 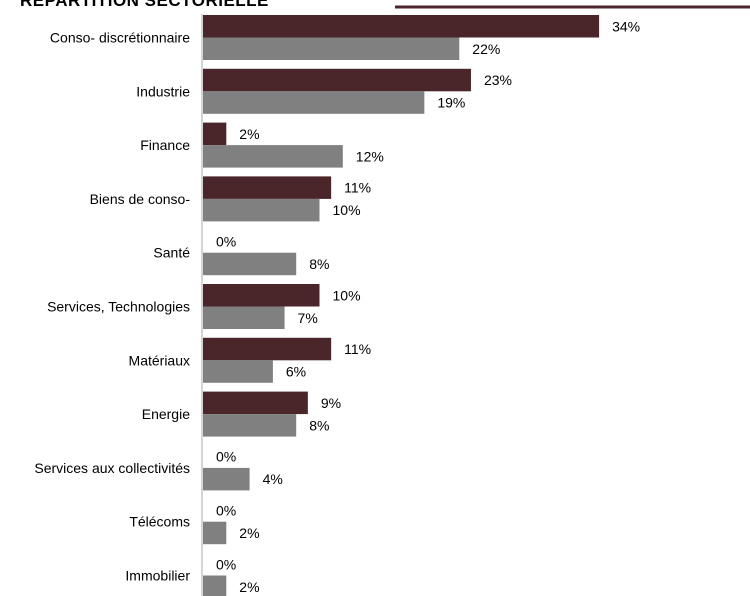 I want to click on data-label: 7%, so click(x=308, y=318).